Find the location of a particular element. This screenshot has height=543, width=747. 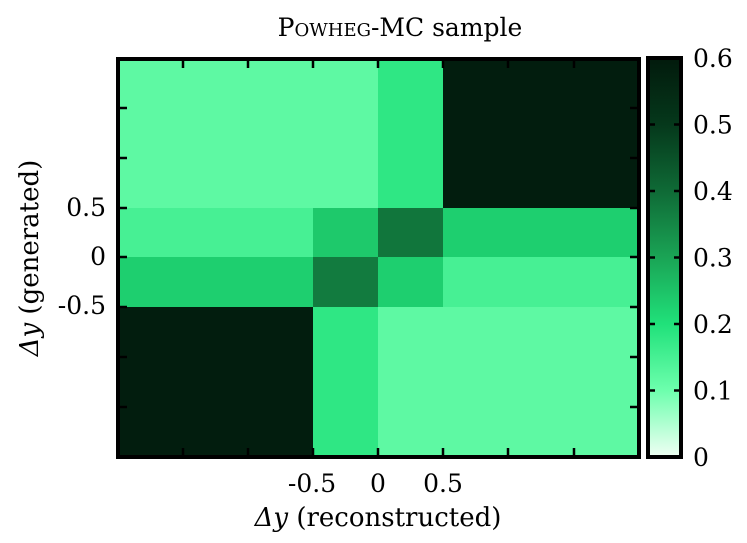

colorbar-ticks: 0 0.1 0.2 0.3 0.4 0.5 0.6 is located at coordinates (690, 258).